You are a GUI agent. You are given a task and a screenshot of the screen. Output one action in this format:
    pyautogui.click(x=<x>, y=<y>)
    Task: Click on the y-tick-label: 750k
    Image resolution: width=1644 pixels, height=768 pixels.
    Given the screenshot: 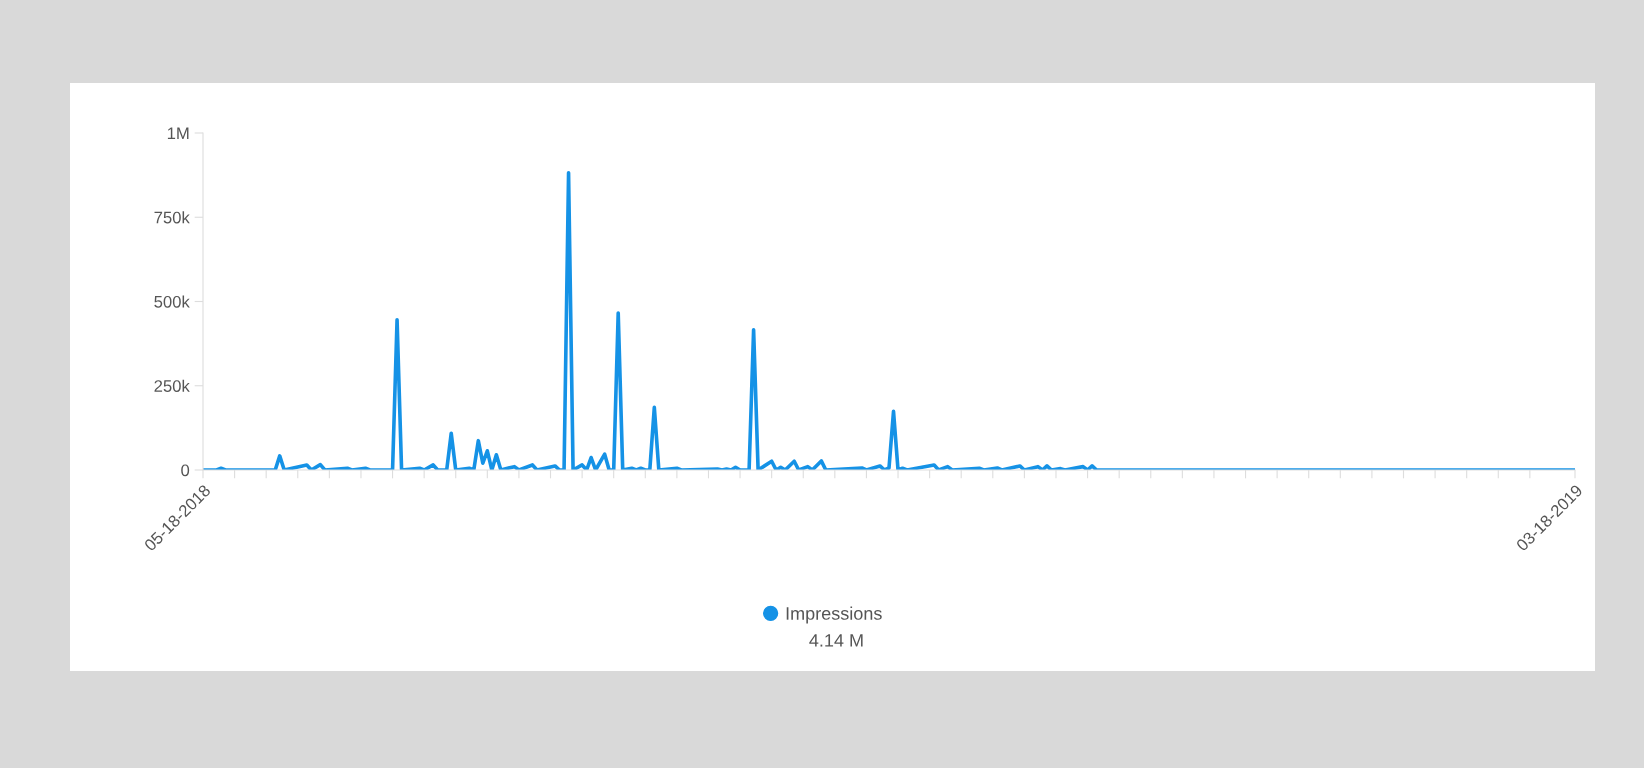 What is the action you would take?
    pyautogui.click(x=172, y=217)
    